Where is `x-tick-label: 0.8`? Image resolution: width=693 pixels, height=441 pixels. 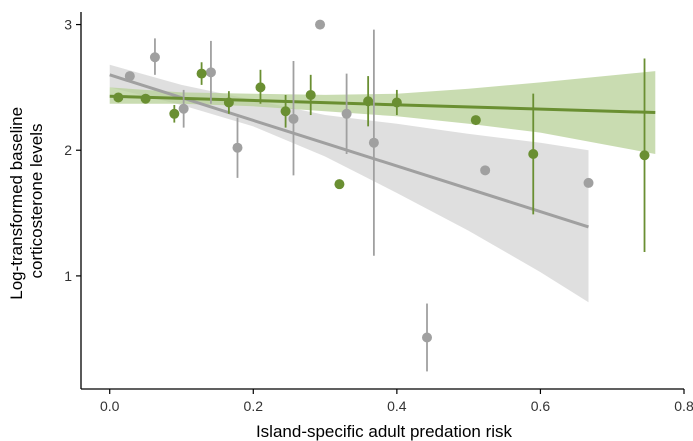
x-tick-label: 0.8 is located at coordinates (683, 406).